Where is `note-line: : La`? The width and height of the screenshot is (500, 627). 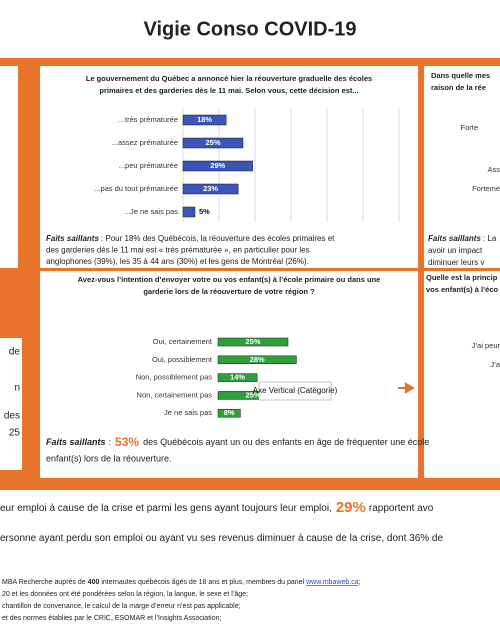
note-line: : La is located at coordinates (490, 238).